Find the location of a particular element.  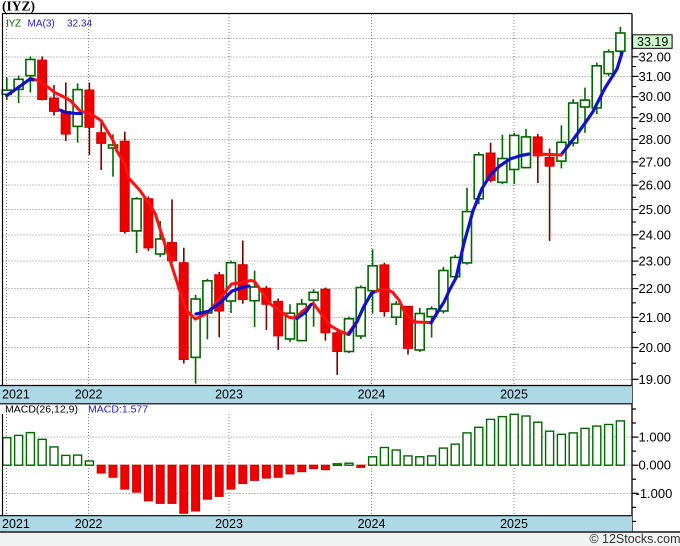

svg-text: MACD:1.577 is located at coordinates (118, 410).